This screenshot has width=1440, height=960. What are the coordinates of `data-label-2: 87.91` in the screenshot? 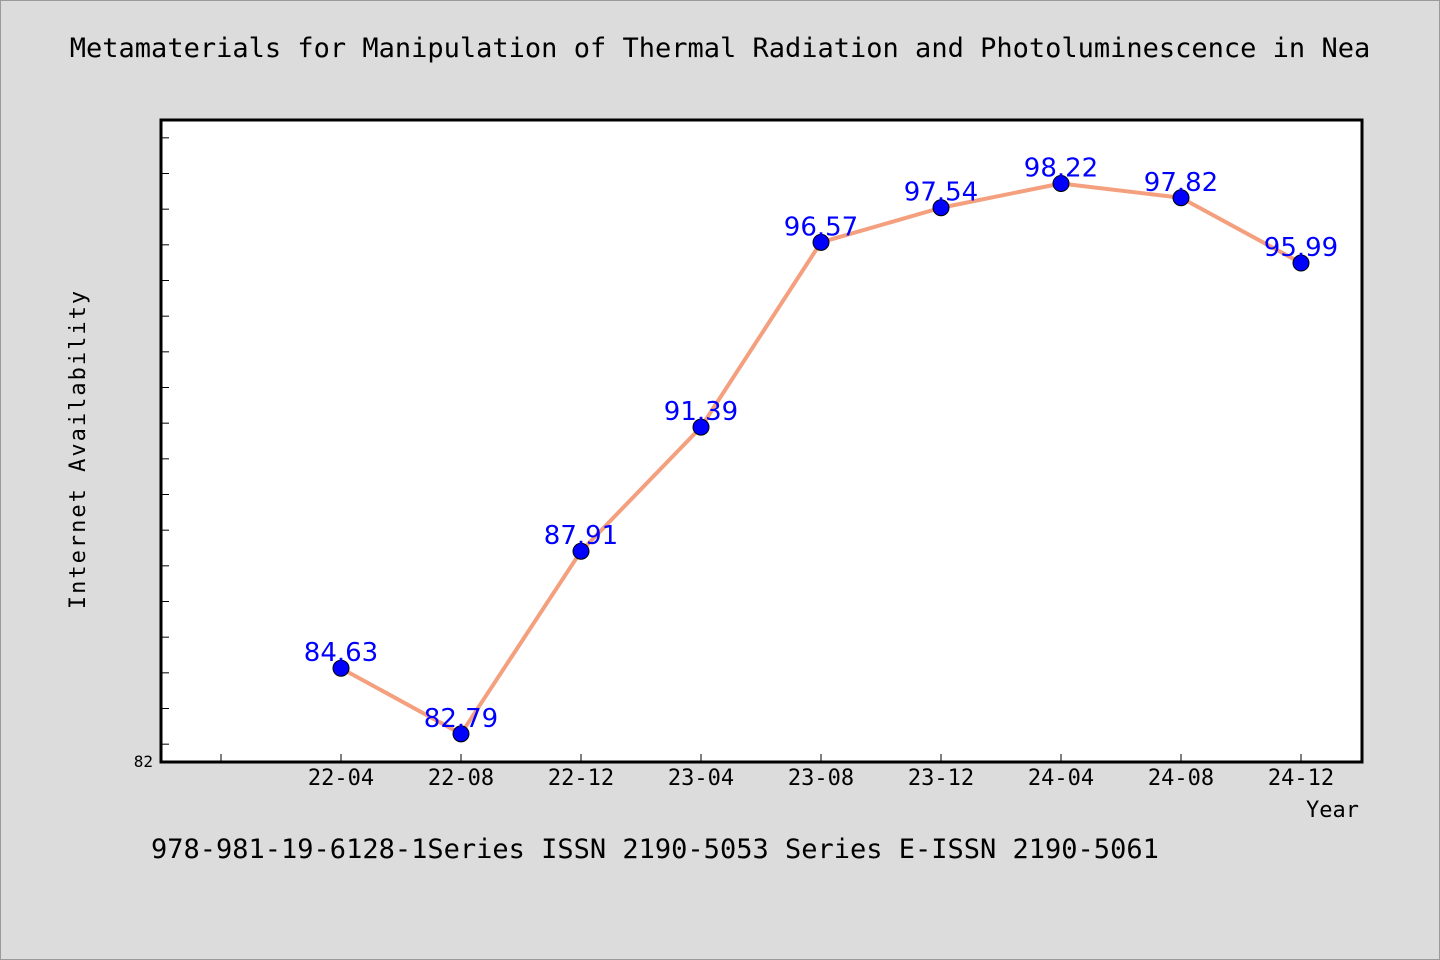 It's located at (581, 536).